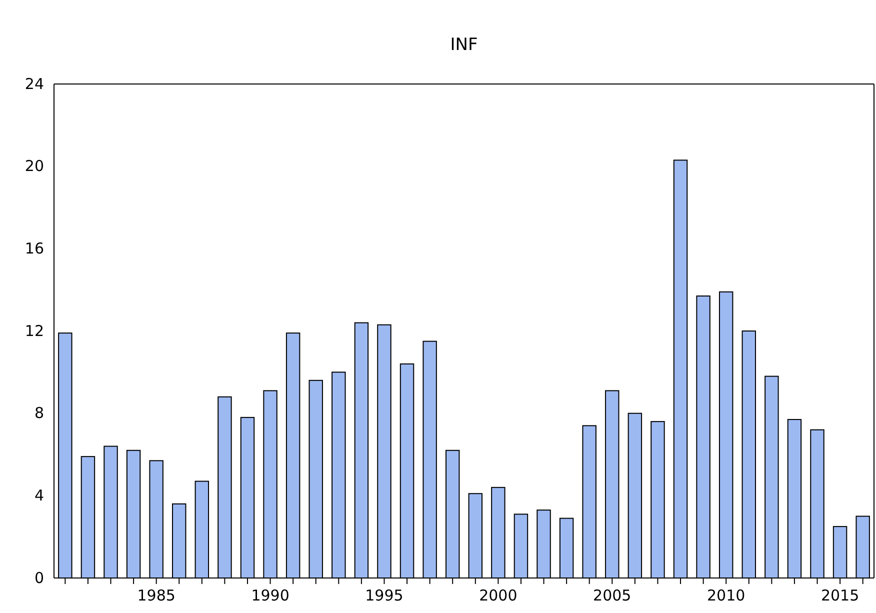 This screenshot has width=876, height=613. Describe the element at coordinates (840, 595) in the screenshot. I see `x-tick-label: 2015` at that location.